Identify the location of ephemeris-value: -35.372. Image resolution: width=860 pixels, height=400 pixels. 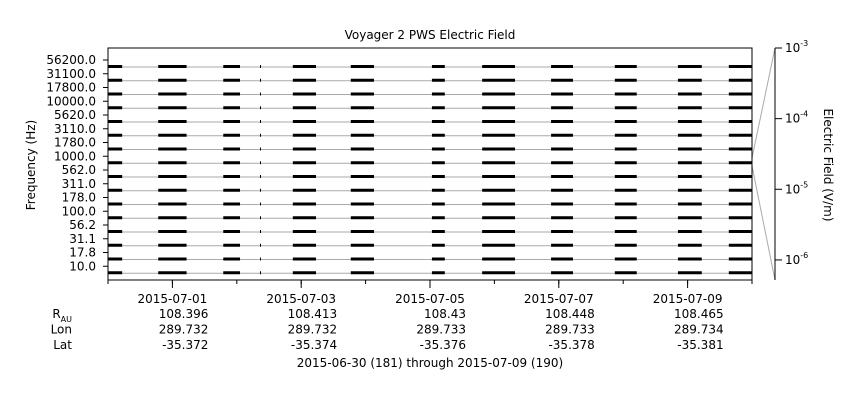
(185, 345).